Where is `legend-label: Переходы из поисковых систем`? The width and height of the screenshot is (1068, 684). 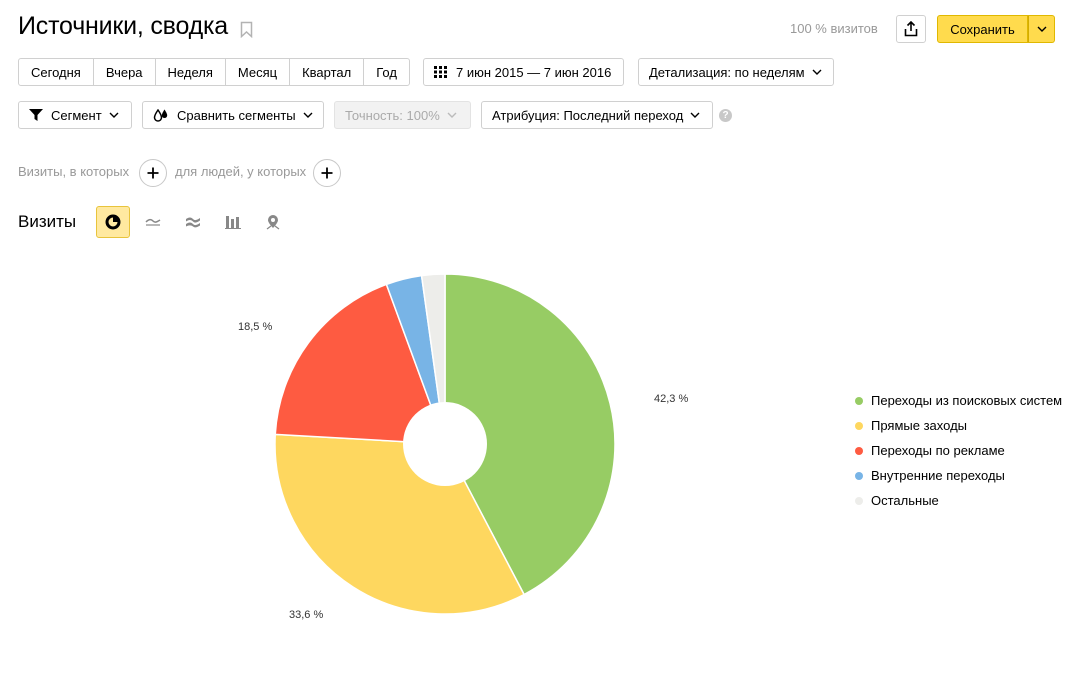
legend-label: Переходы из поисковых систем is located at coordinates (967, 400).